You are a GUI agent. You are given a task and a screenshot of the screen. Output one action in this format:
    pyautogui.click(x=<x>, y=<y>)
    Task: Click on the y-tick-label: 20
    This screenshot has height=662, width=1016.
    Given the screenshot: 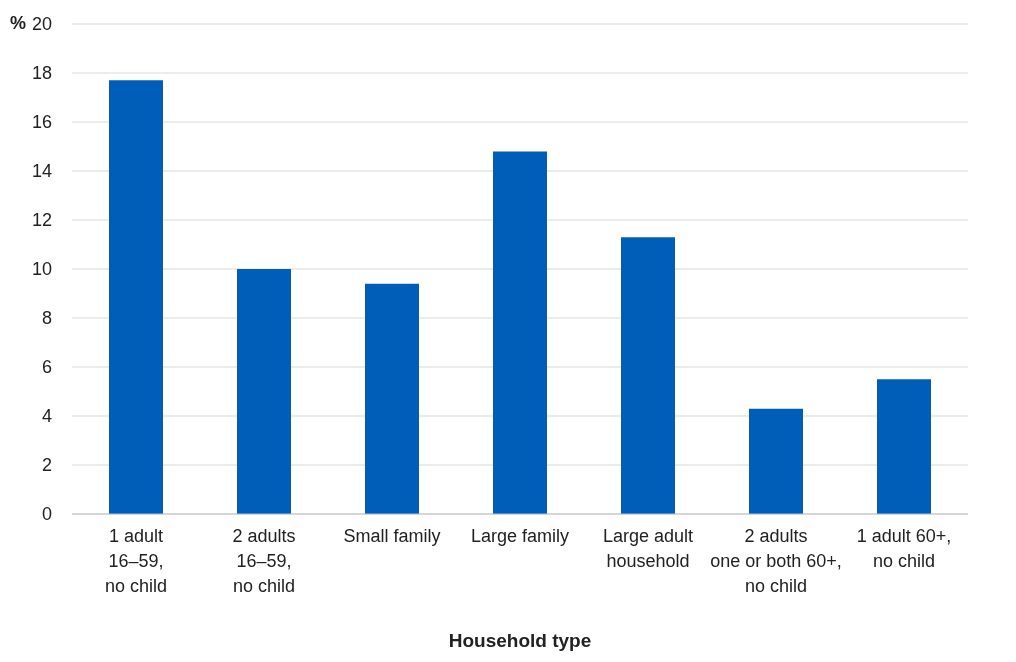 What is the action you would take?
    pyautogui.click(x=41, y=24)
    